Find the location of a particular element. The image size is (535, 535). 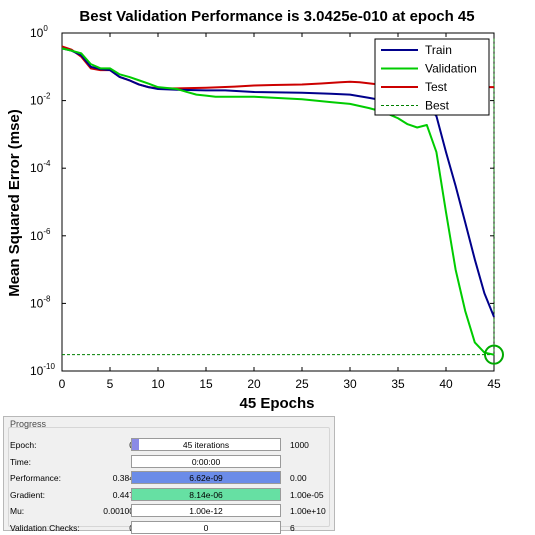

progress-row-label: Validation Checks: is located at coordinates (45, 527).